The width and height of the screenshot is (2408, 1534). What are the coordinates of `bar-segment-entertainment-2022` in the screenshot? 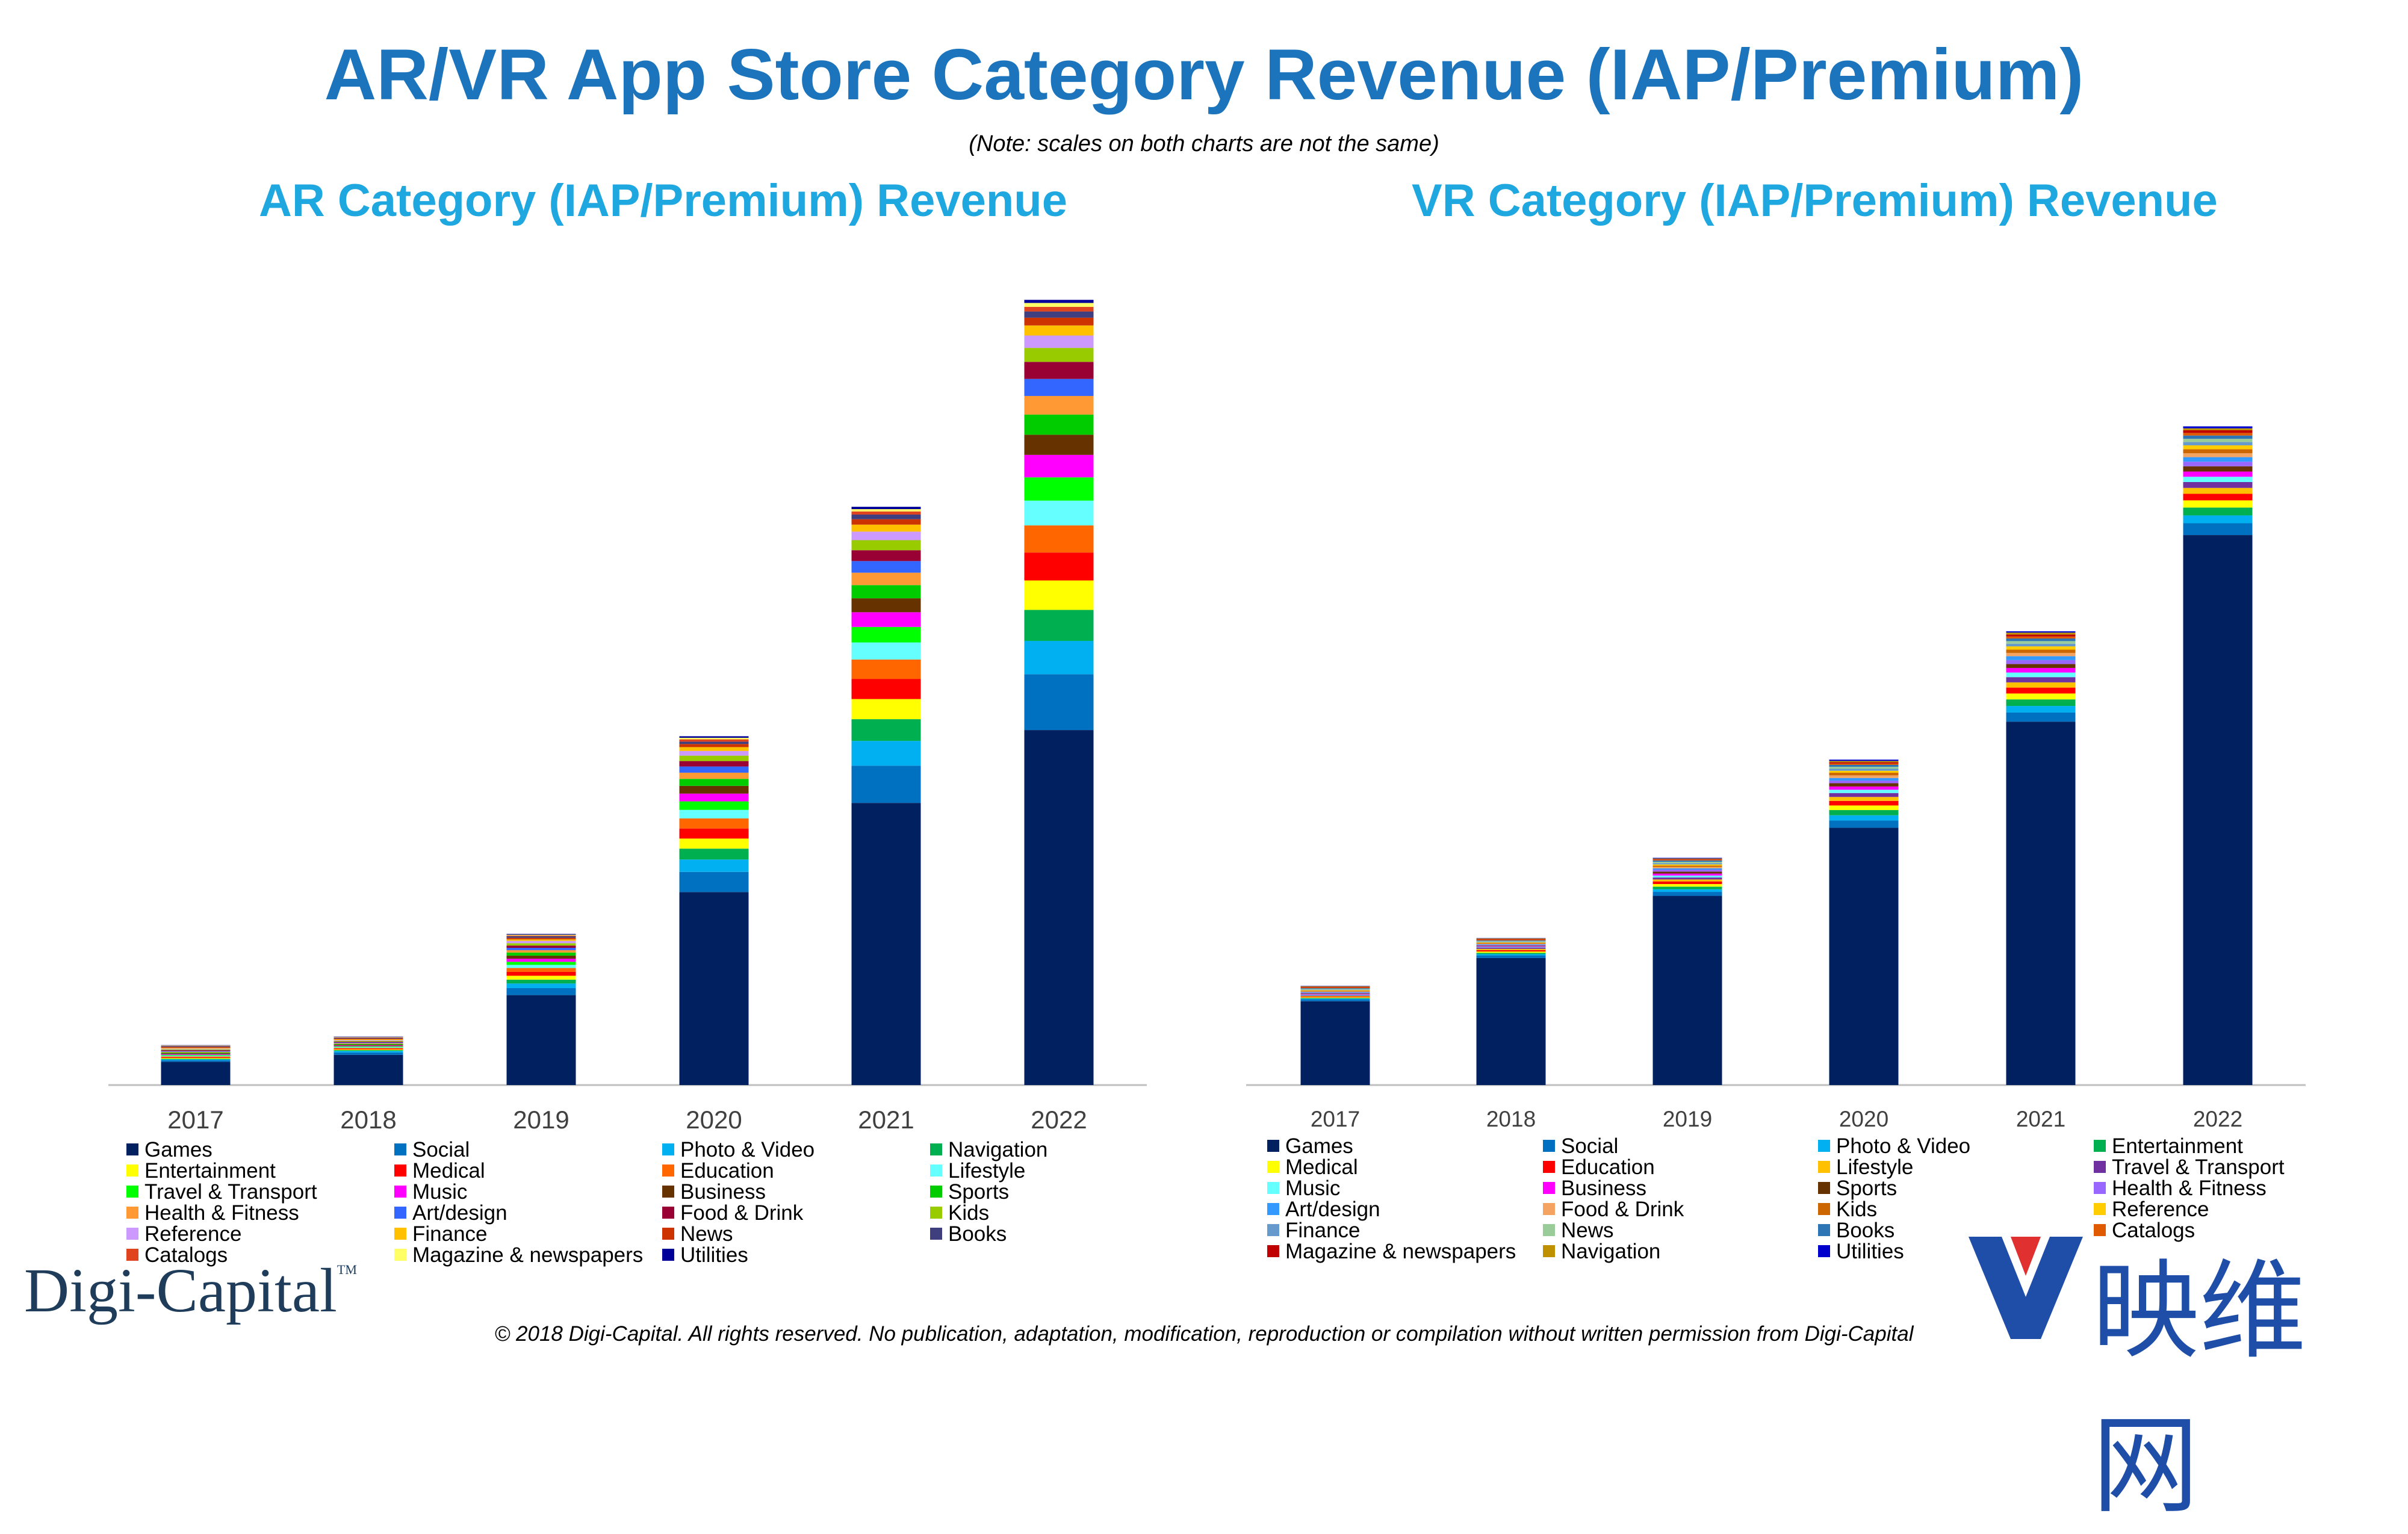 It's located at (2218, 511).